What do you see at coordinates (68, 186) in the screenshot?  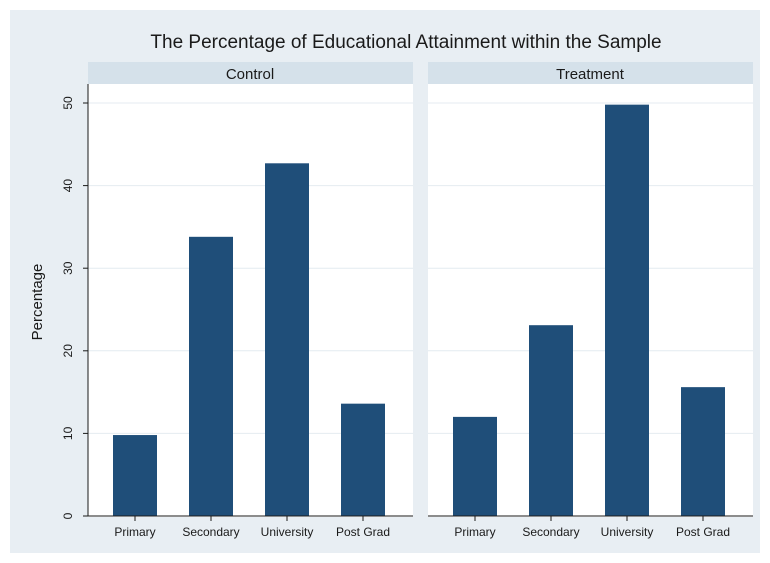 I see `y-tick-label: 40` at bounding box center [68, 186].